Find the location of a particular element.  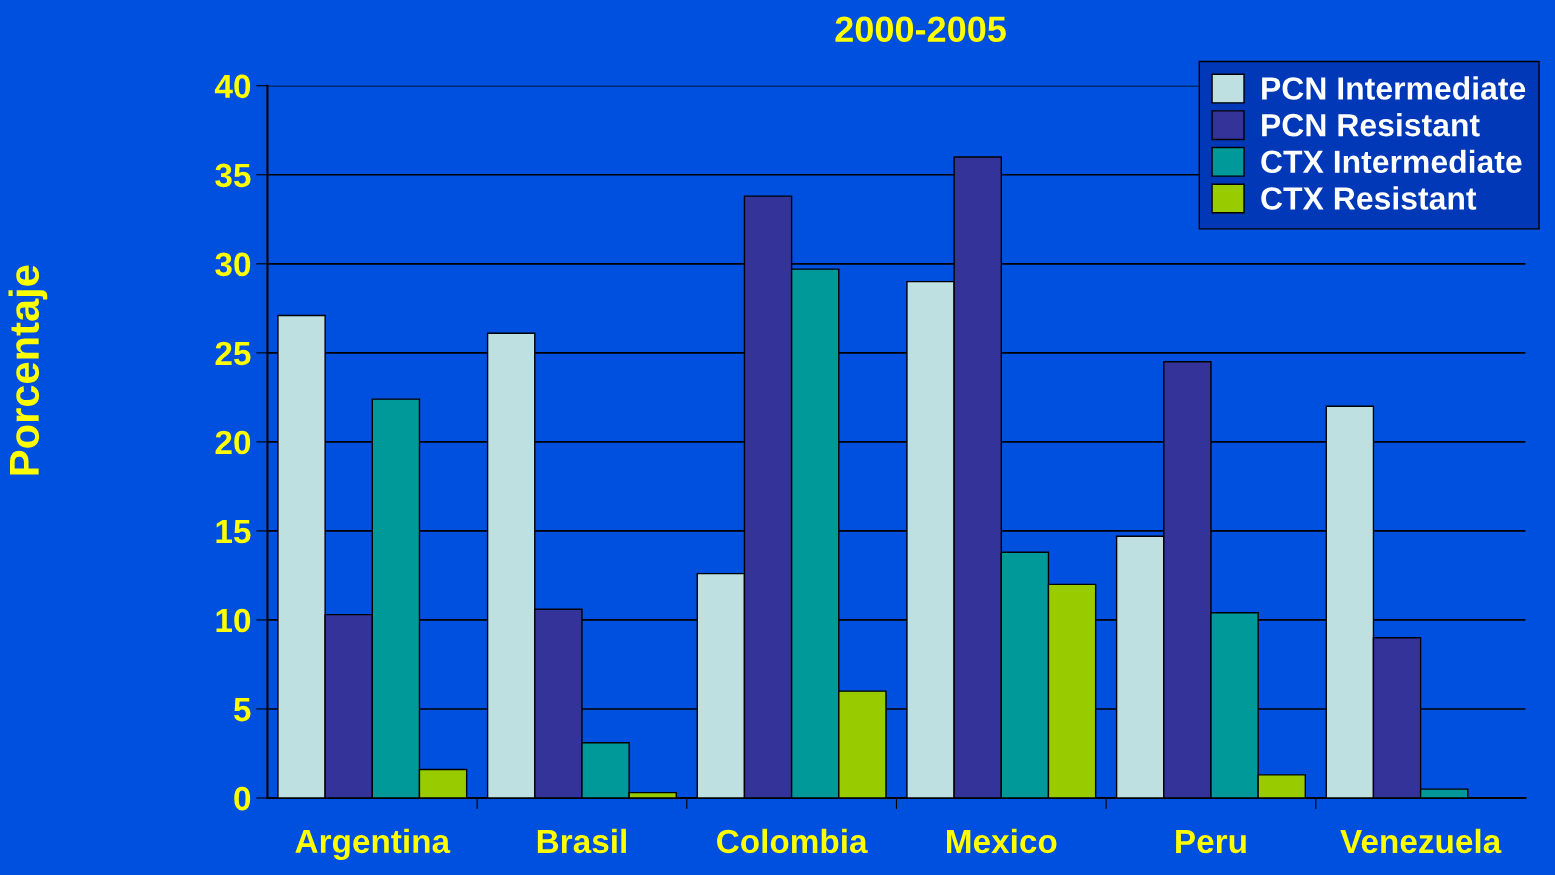

x-tick-label: Mexico is located at coordinates (1002, 841).